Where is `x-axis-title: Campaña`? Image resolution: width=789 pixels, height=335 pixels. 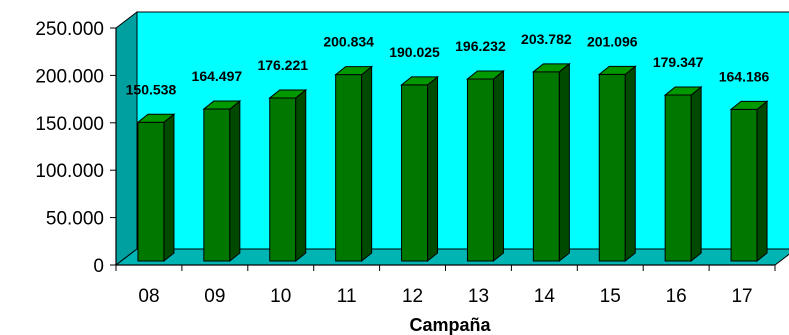 x-axis-title: Campaña is located at coordinates (450, 325).